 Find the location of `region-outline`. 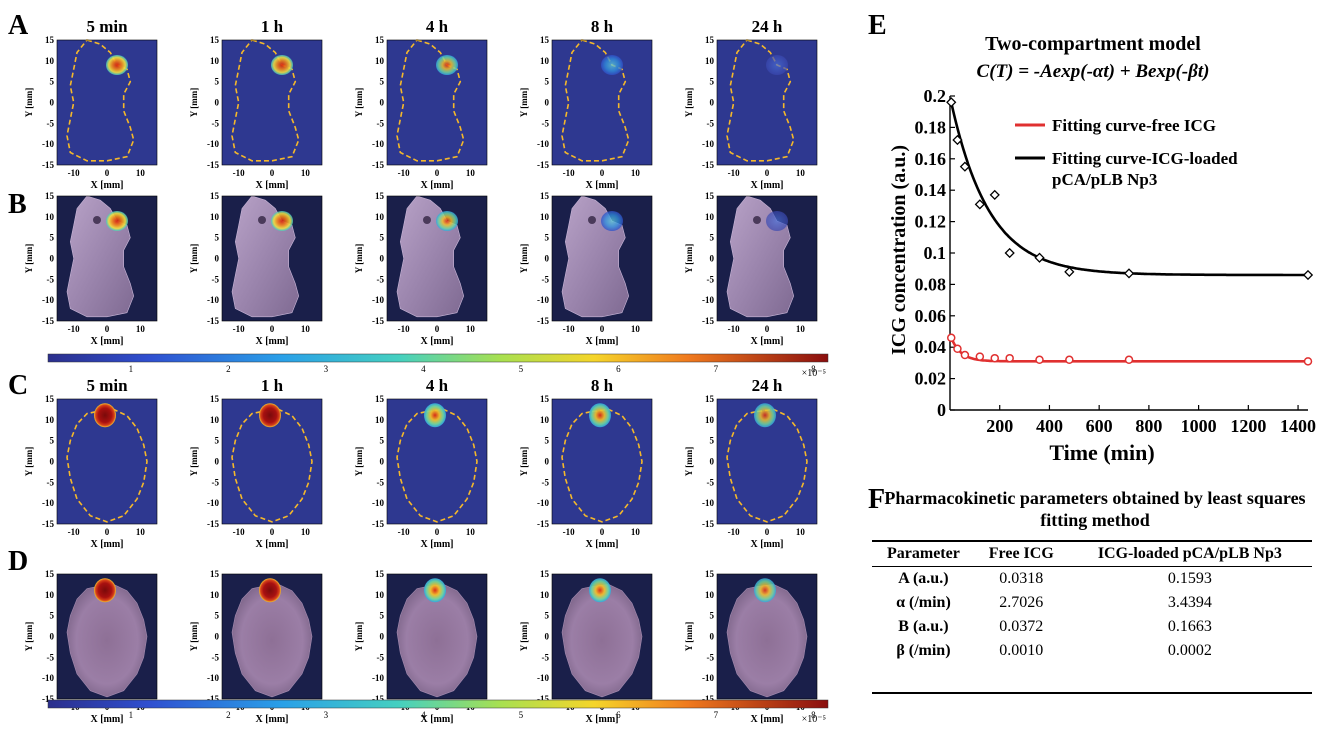

region-outline is located at coordinates (107, 465).